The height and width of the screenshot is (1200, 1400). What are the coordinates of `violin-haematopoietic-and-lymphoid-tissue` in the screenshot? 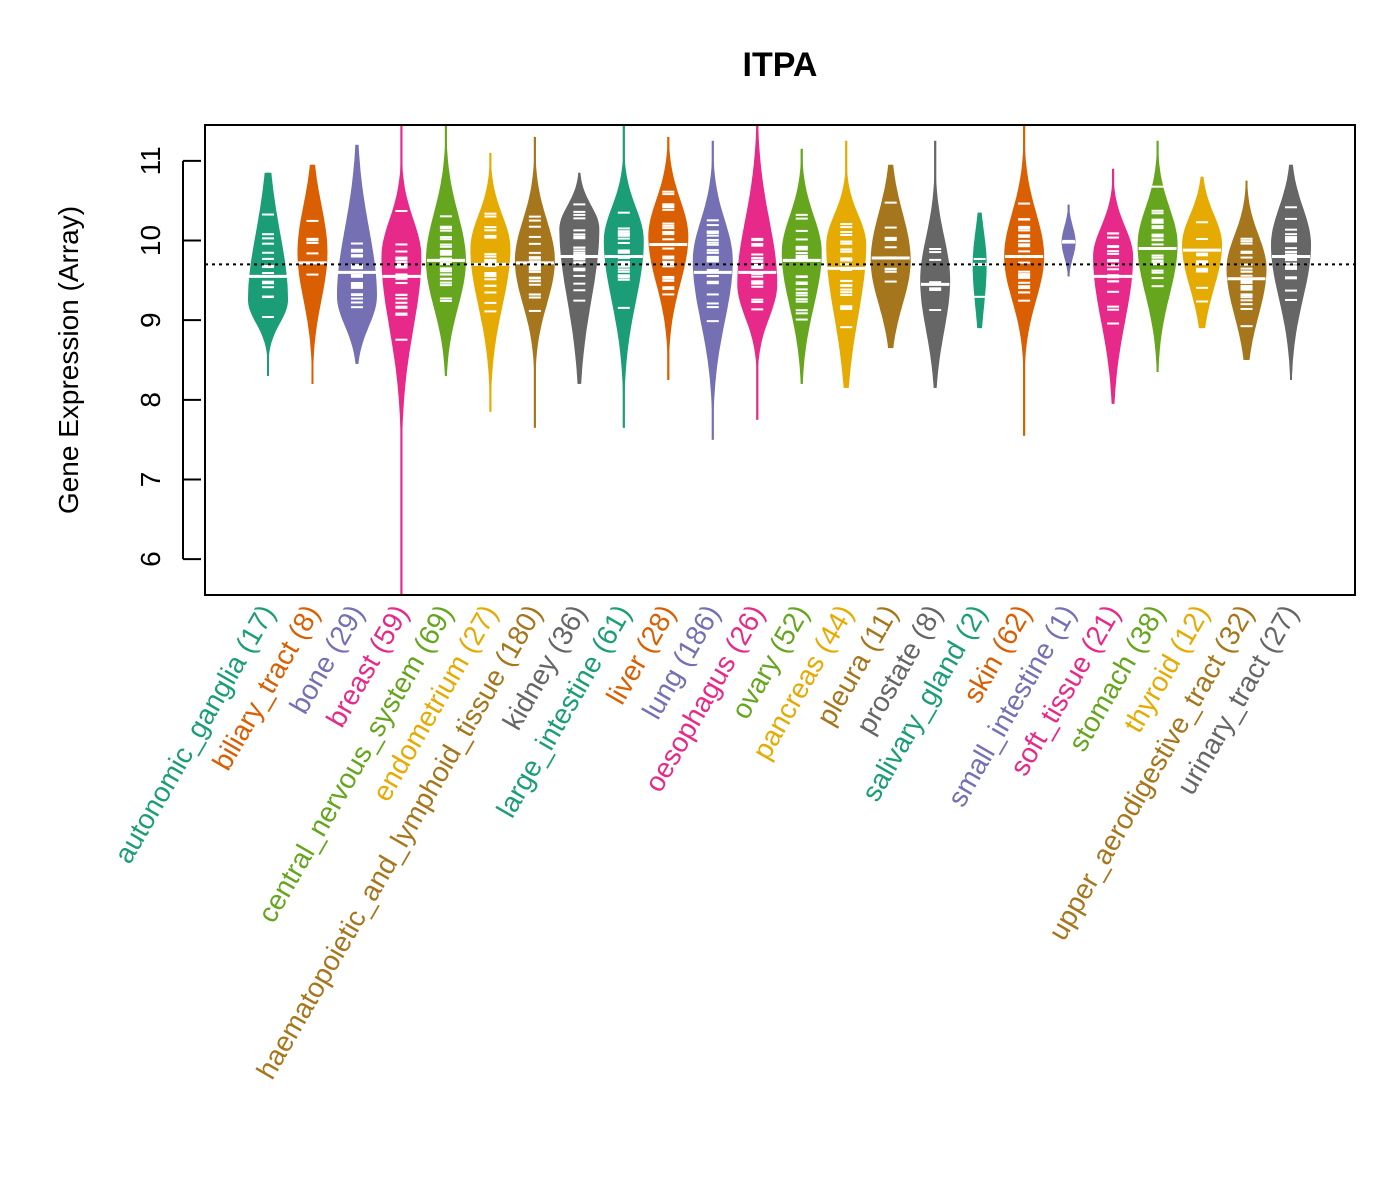 It's located at (534, 282).